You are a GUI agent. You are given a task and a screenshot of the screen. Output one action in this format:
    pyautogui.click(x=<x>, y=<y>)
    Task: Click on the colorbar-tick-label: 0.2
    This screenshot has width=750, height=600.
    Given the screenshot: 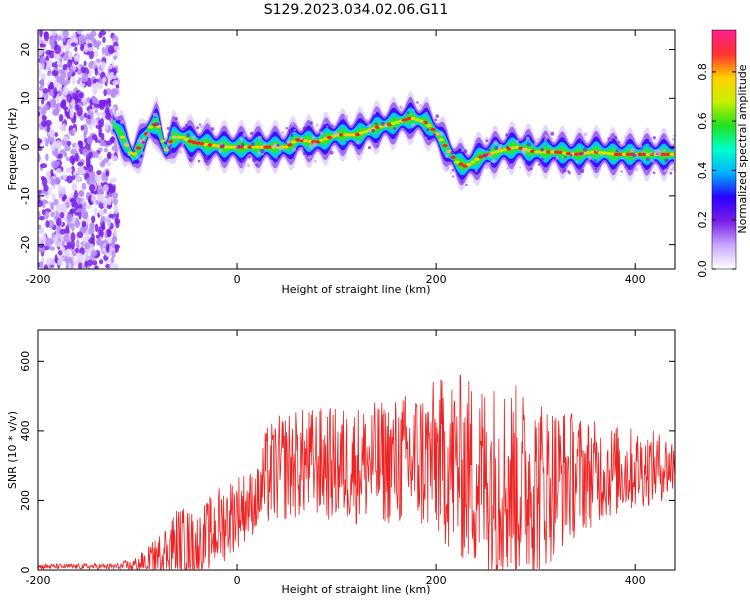 What is the action you would take?
    pyautogui.click(x=702, y=220)
    